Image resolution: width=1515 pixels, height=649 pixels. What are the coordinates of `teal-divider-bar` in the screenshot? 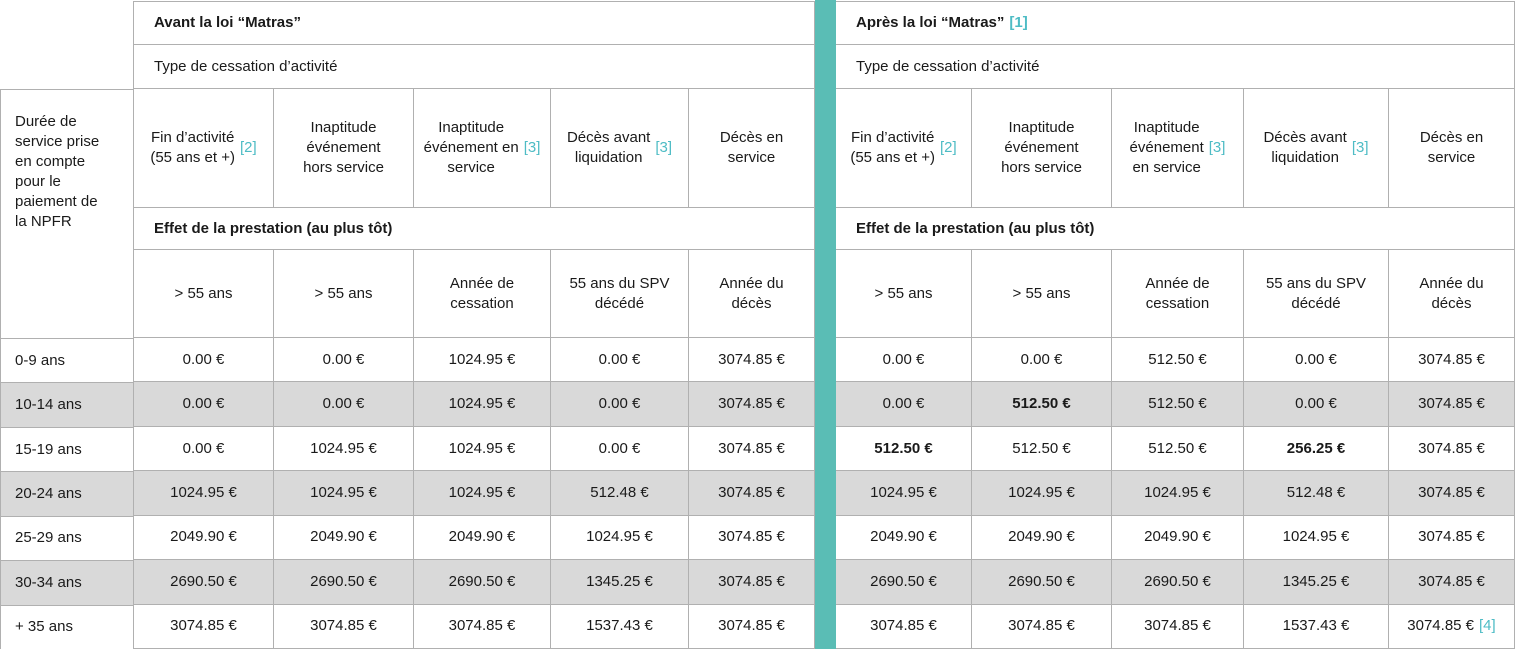 It's located at (825, 324).